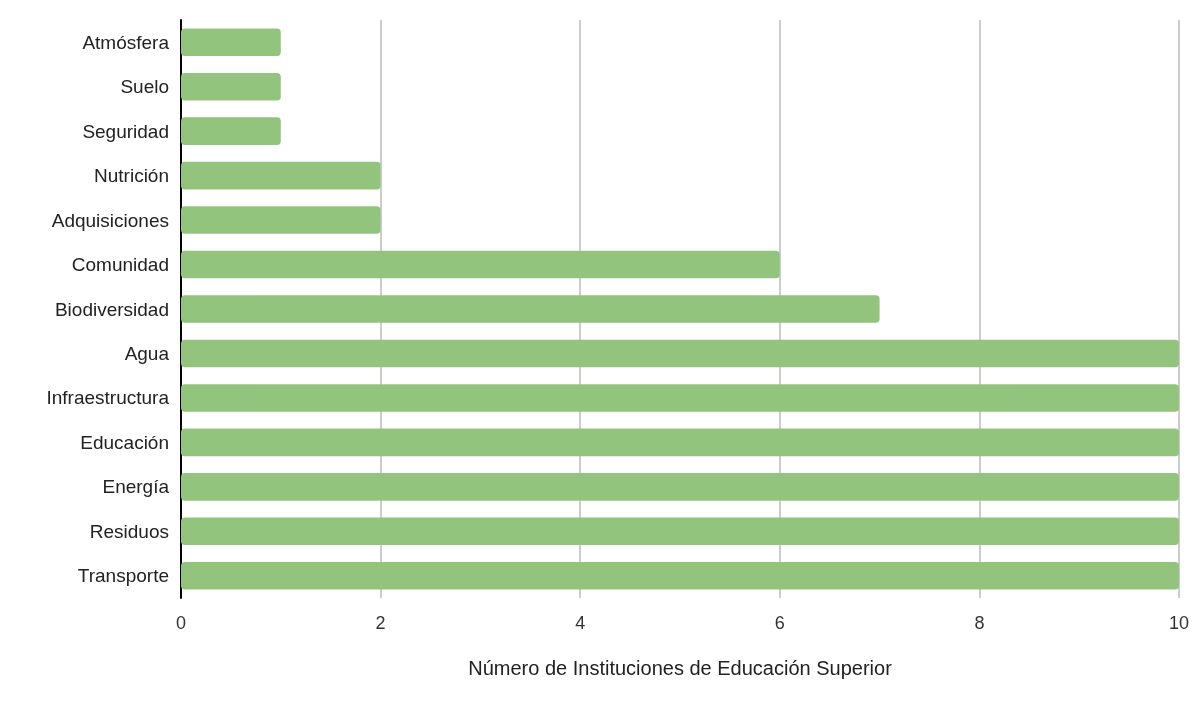 Image resolution: width=1196 pixels, height=706 pixels. What do you see at coordinates (111, 309) in the screenshot?
I see `y-tick-label: Biodiversidad` at bounding box center [111, 309].